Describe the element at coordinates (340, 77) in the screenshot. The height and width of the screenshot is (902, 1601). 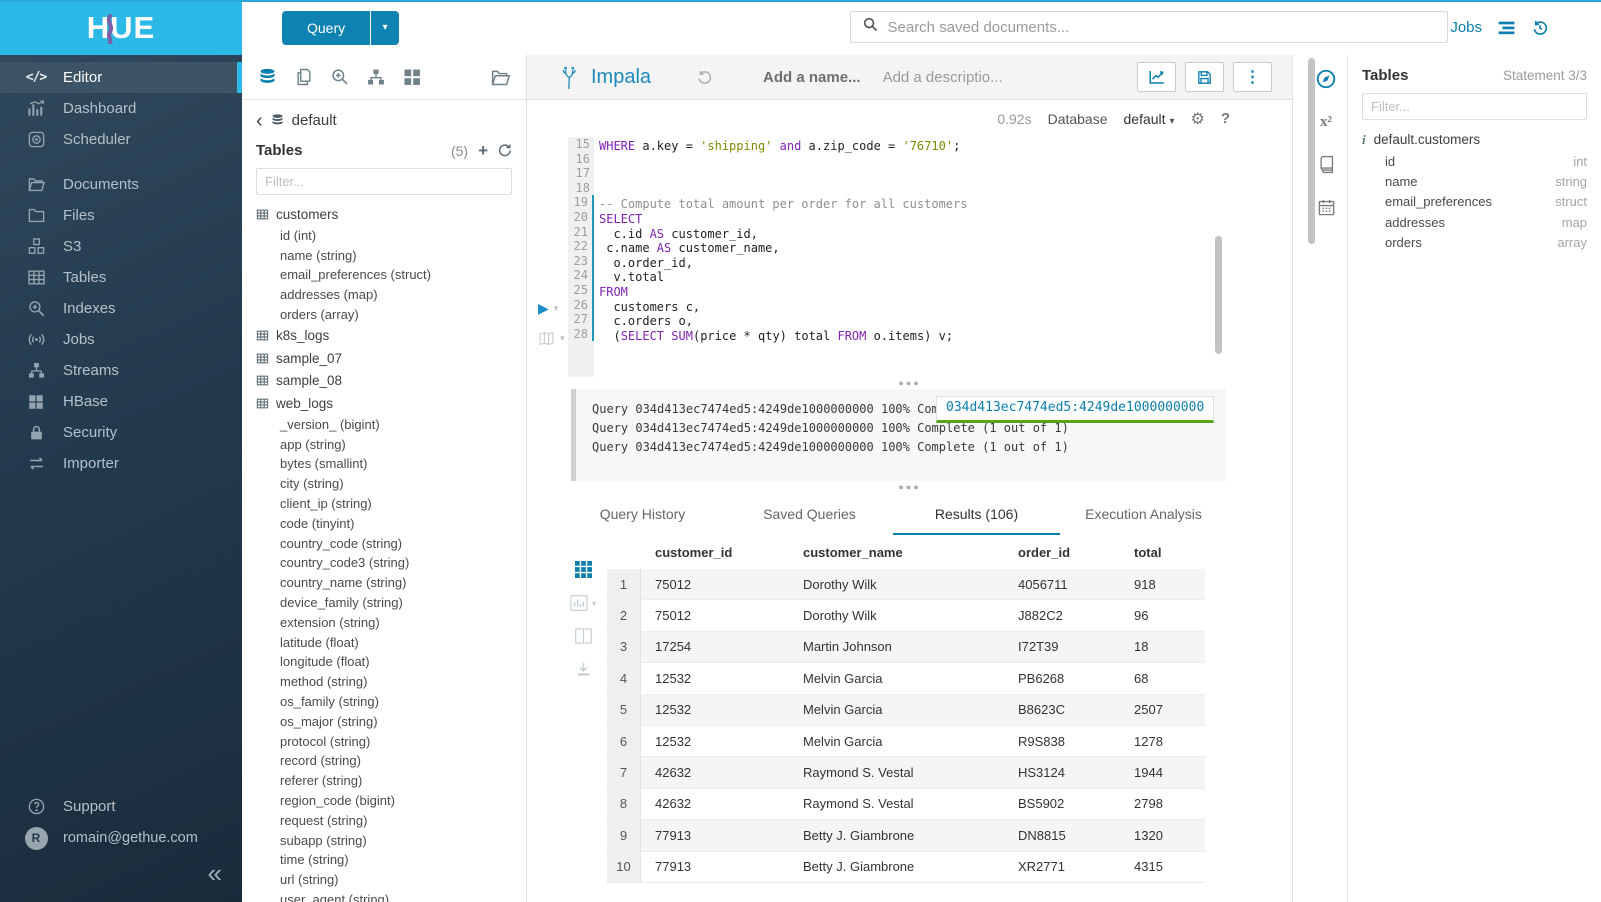
I see `assist-search-icon` at that location.